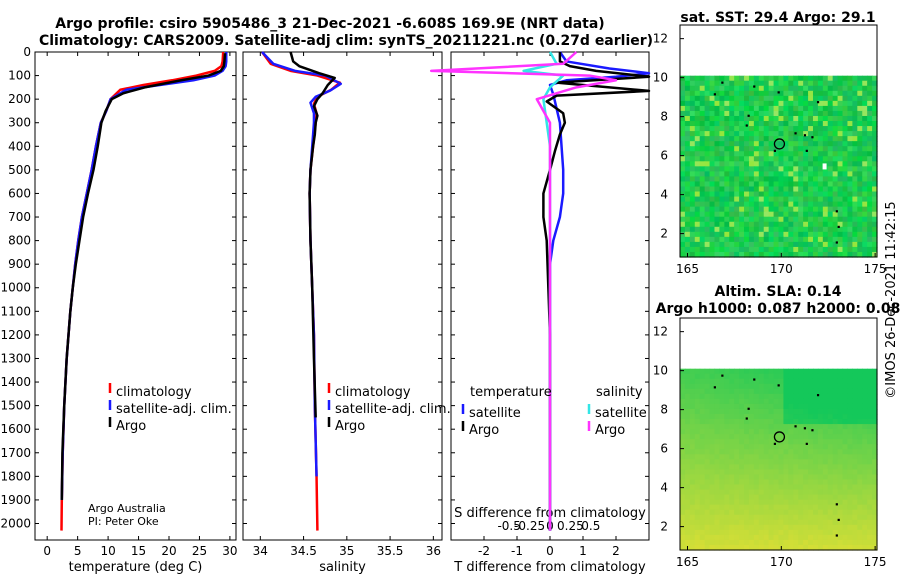 The height and width of the screenshot is (580, 900). What do you see at coordinates (664, 195) in the screenshot?
I see `sst_map-ytick-label: 4` at bounding box center [664, 195].